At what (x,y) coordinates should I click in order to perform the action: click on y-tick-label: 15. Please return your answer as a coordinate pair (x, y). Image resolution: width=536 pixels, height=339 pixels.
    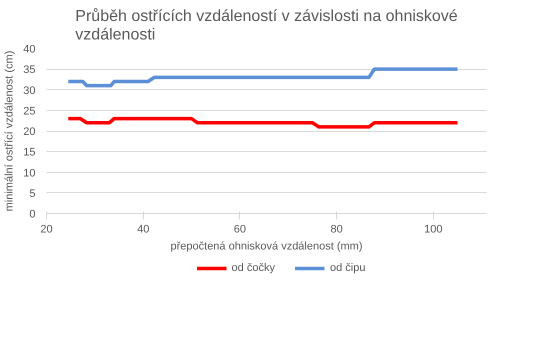
    Looking at the image, I should click on (29, 152).